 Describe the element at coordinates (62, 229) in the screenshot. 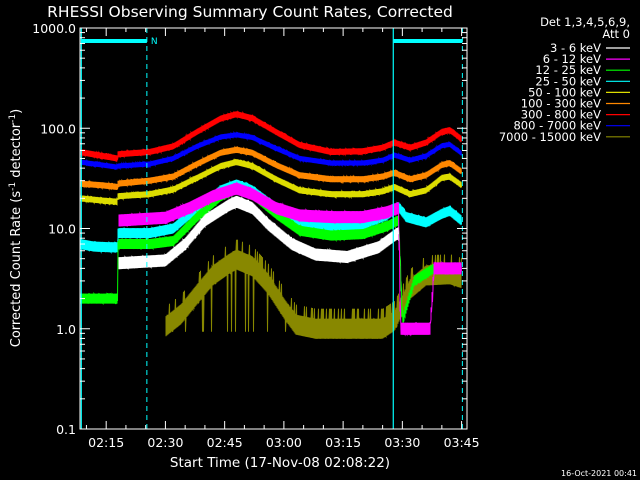

I see `y-tick-label-2: 10.0` at that location.